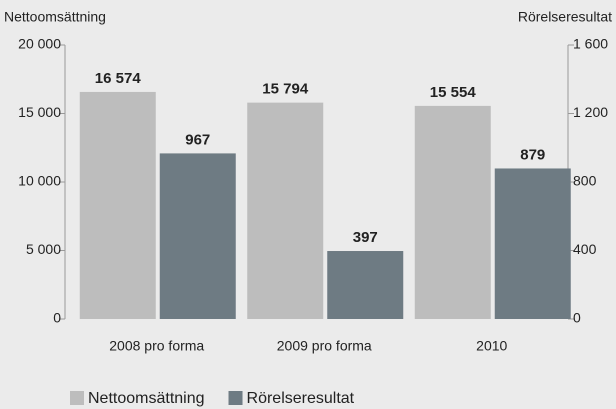 This screenshot has width=616, height=409. What do you see at coordinates (453, 92) in the screenshot?
I see `value-label: 15 554` at bounding box center [453, 92].